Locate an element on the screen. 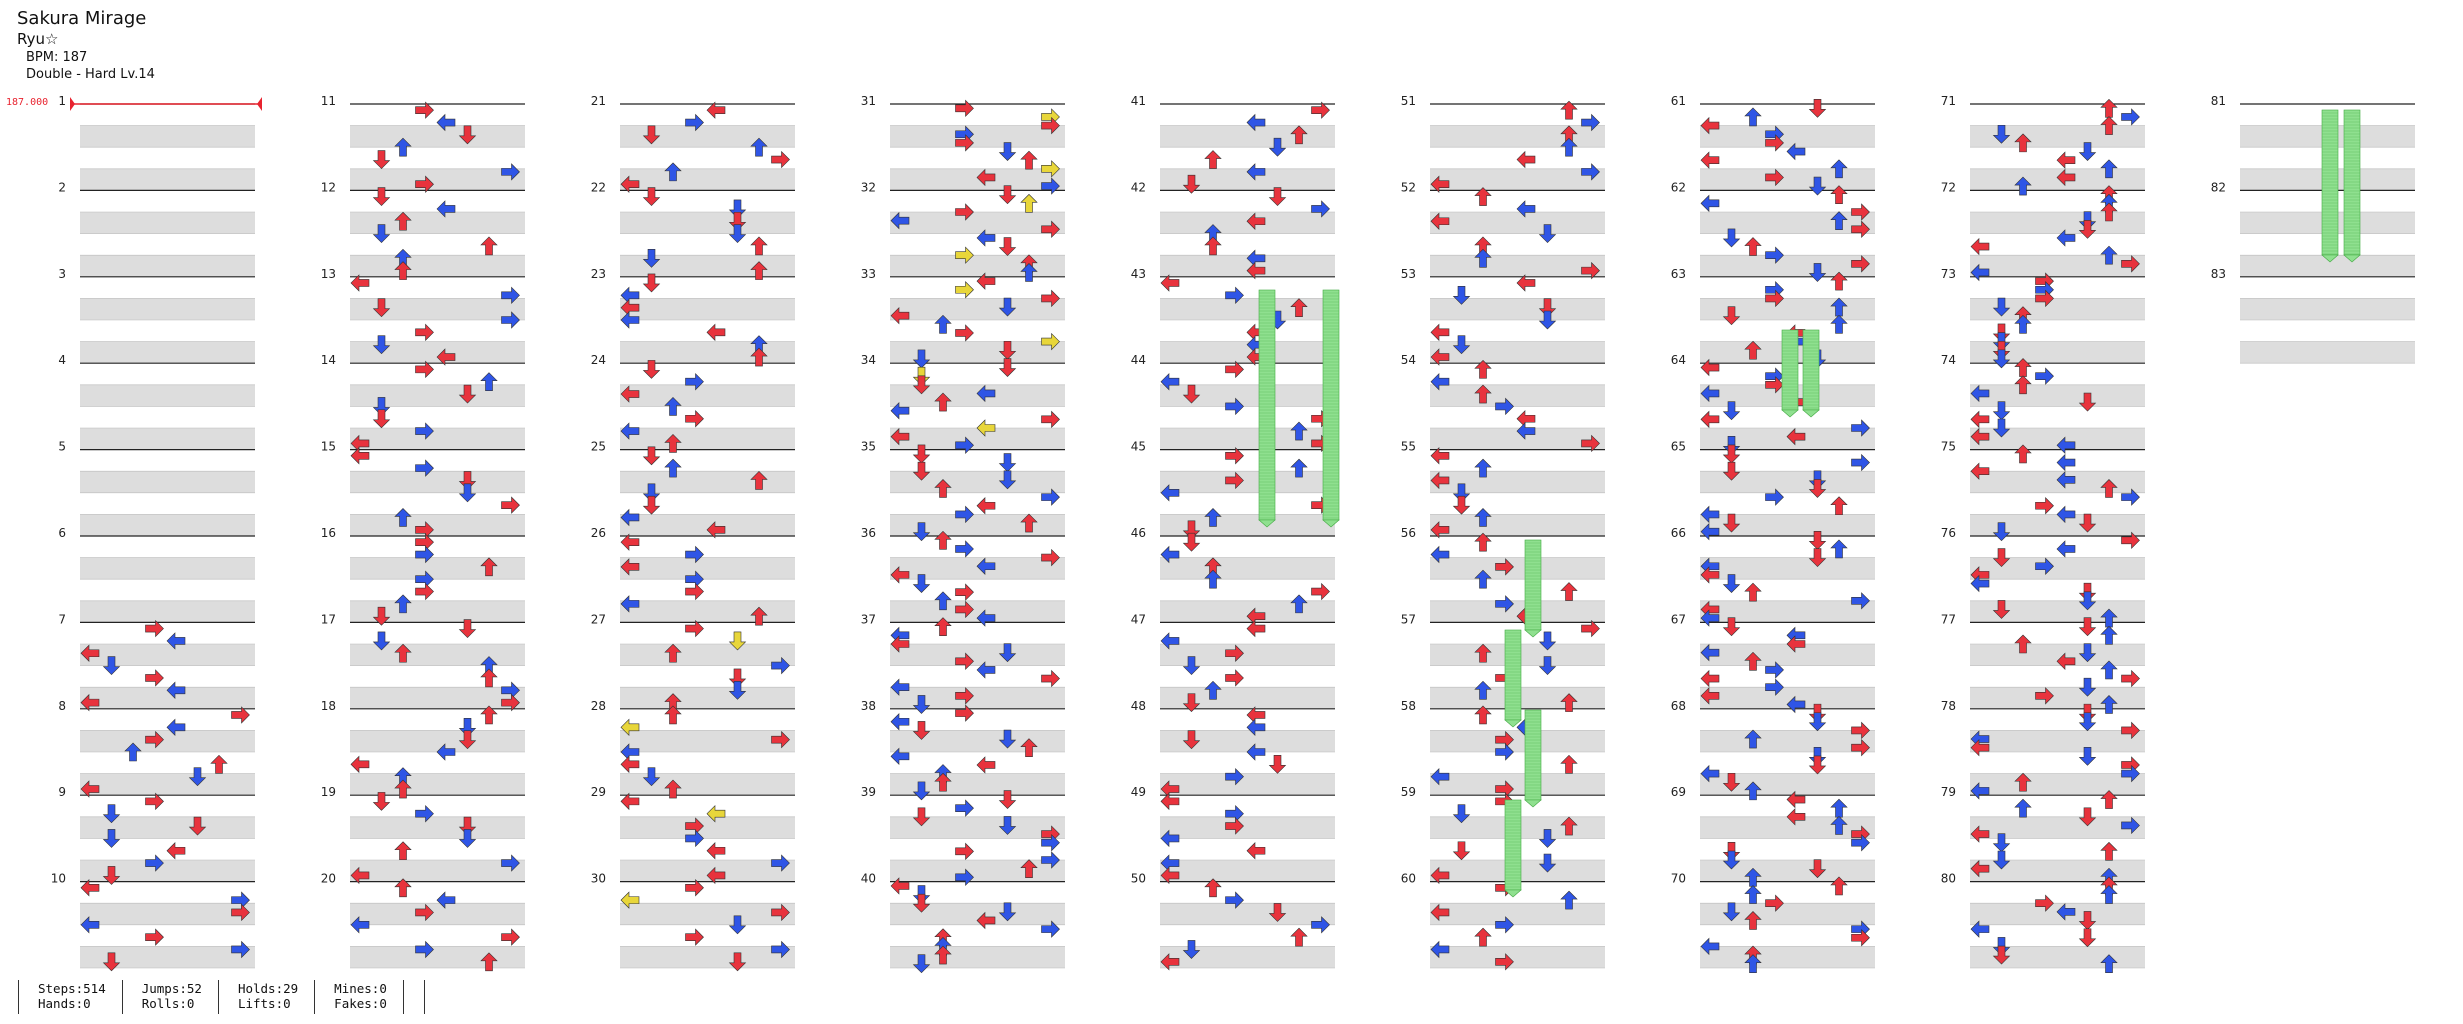 The height and width of the screenshot is (1024, 2463). measure-29: 29 is located at coordinates (693, 833).